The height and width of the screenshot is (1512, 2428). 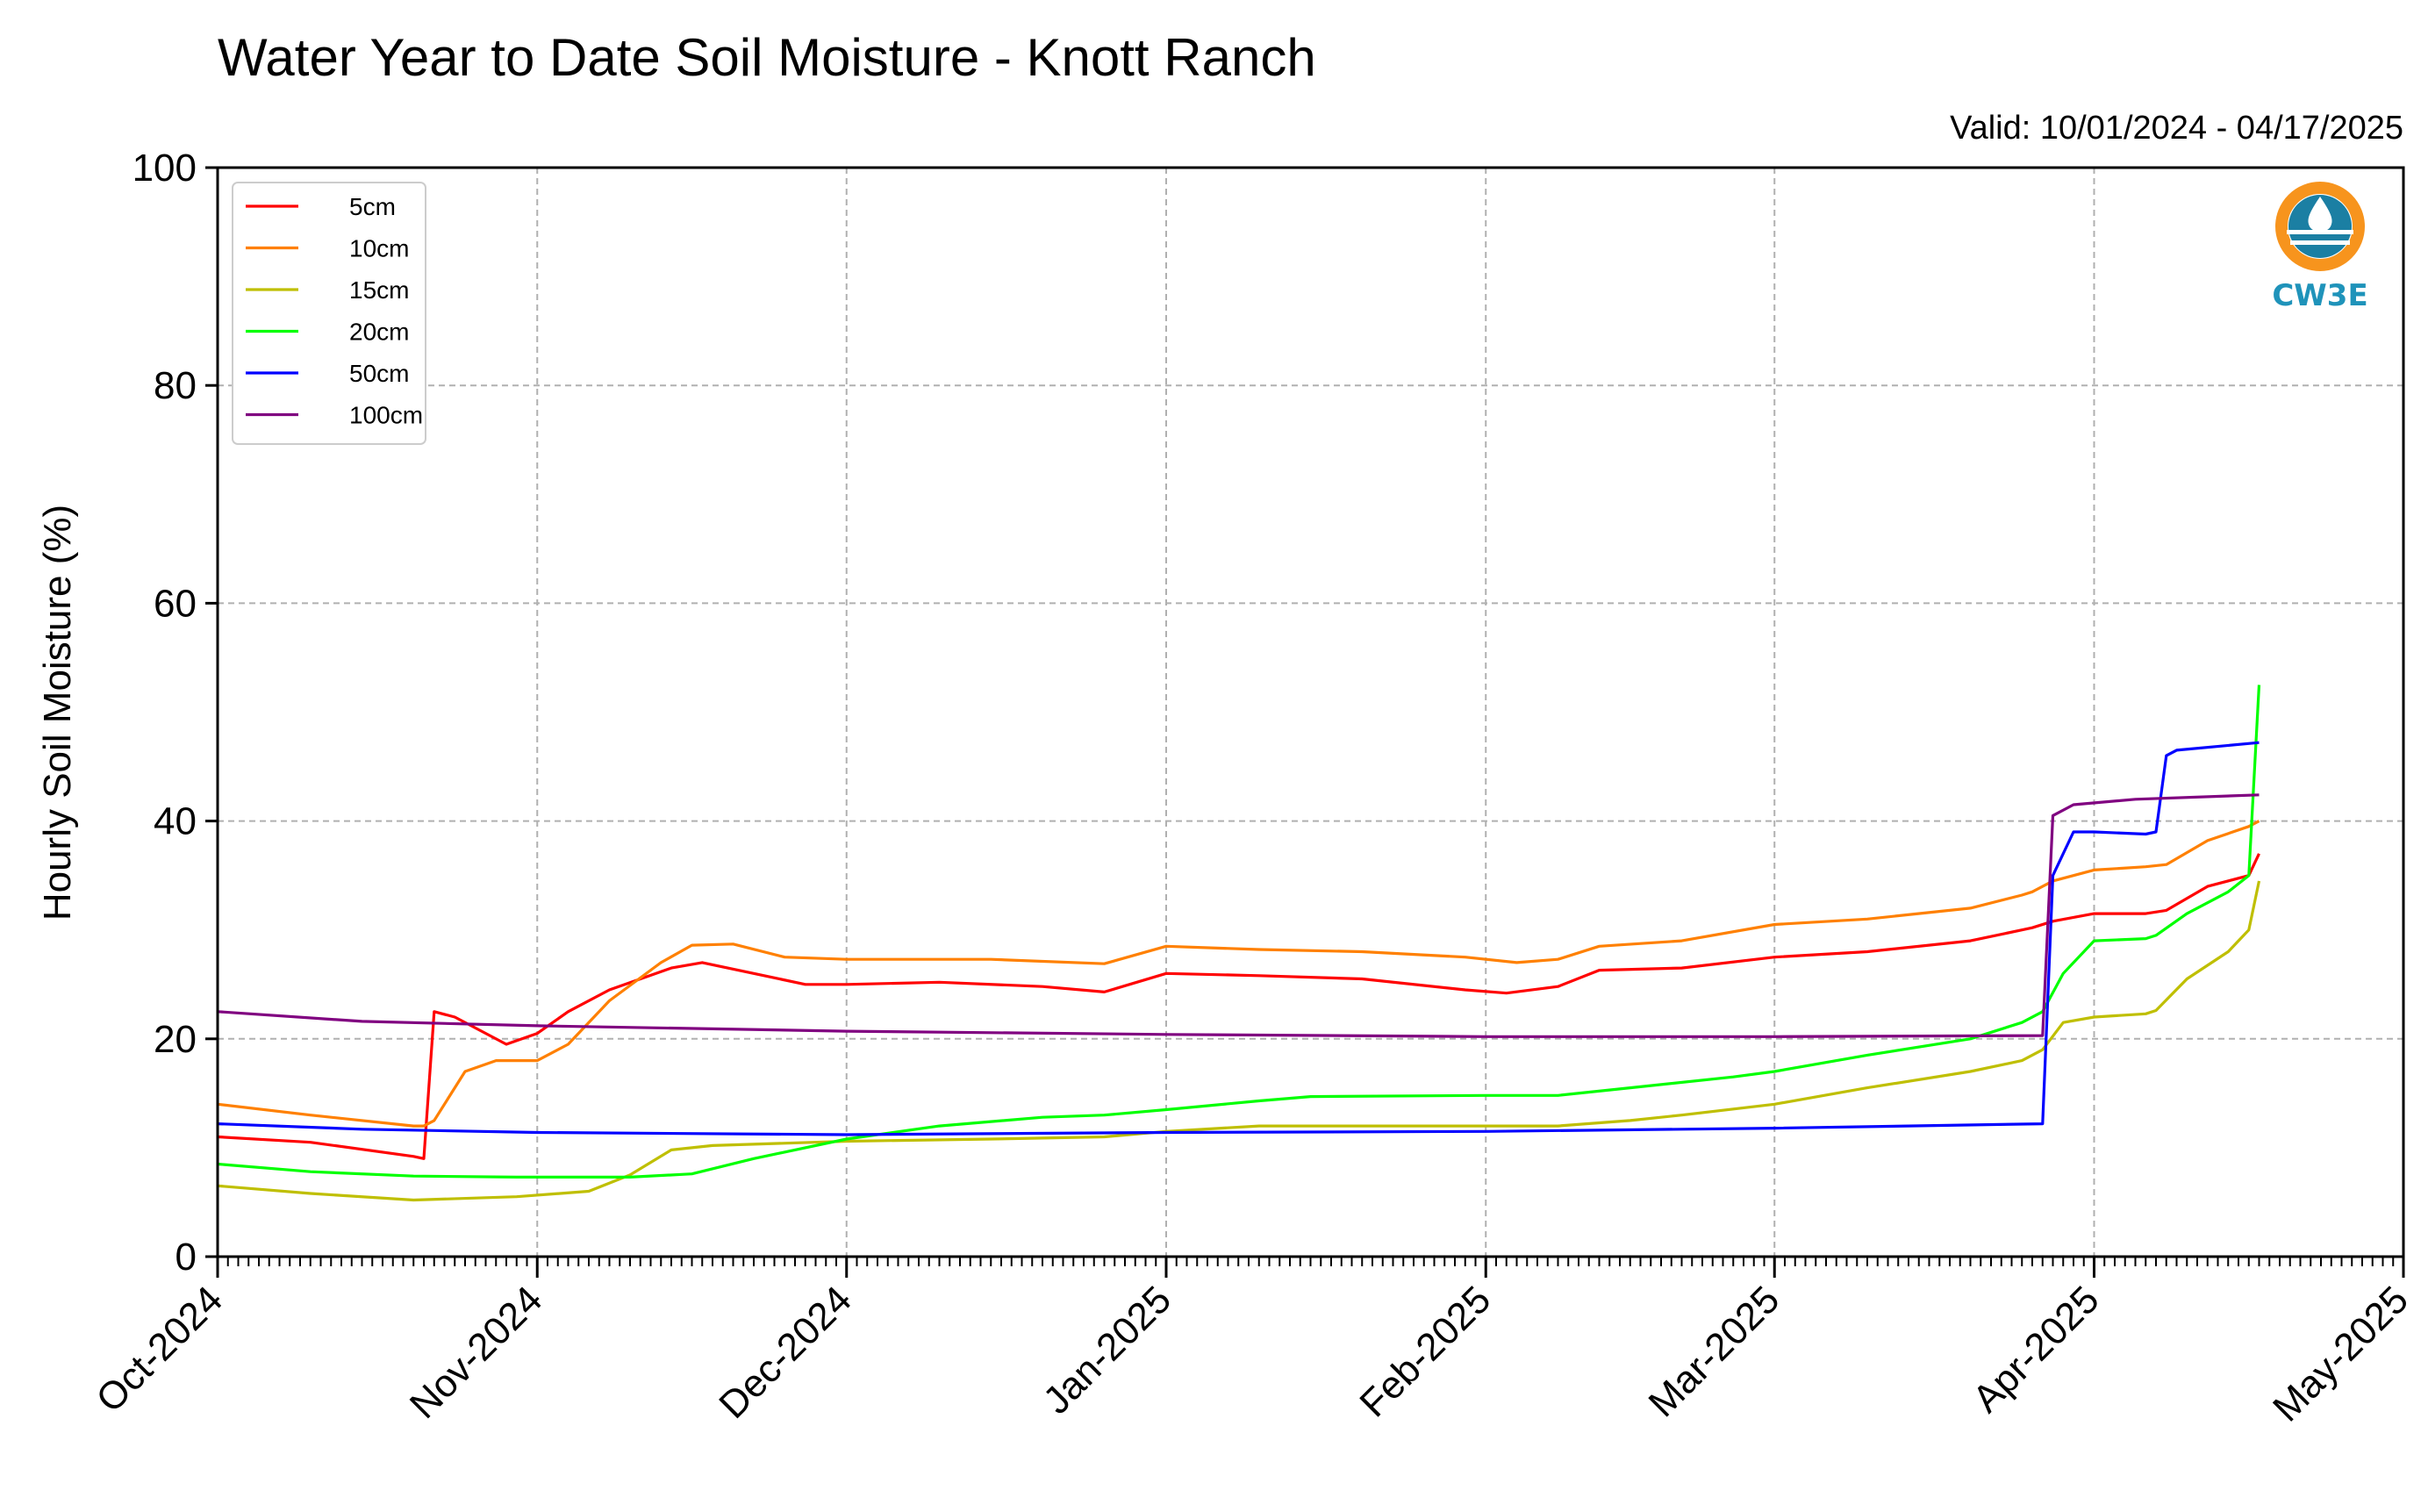 What do you see at coordinates (785, 1352) in the screenshot?
I see `x-tick-label: Dec-2024` at bounding box center [785, 1352].